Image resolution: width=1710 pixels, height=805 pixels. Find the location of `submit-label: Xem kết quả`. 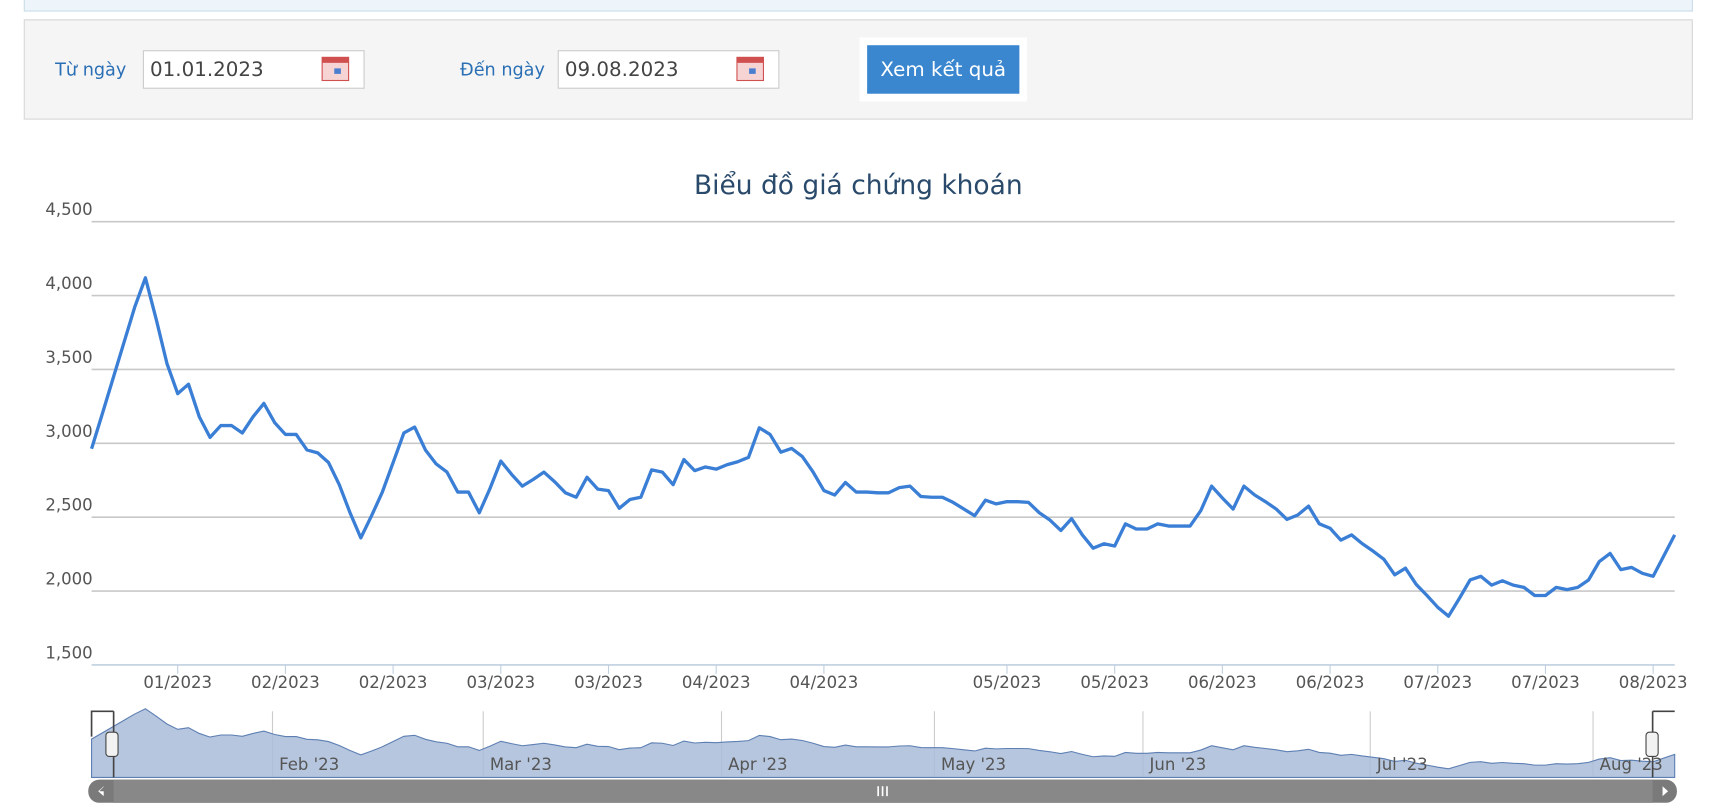

submit-label: Xem kết quả is located at coordinates (943, 69).